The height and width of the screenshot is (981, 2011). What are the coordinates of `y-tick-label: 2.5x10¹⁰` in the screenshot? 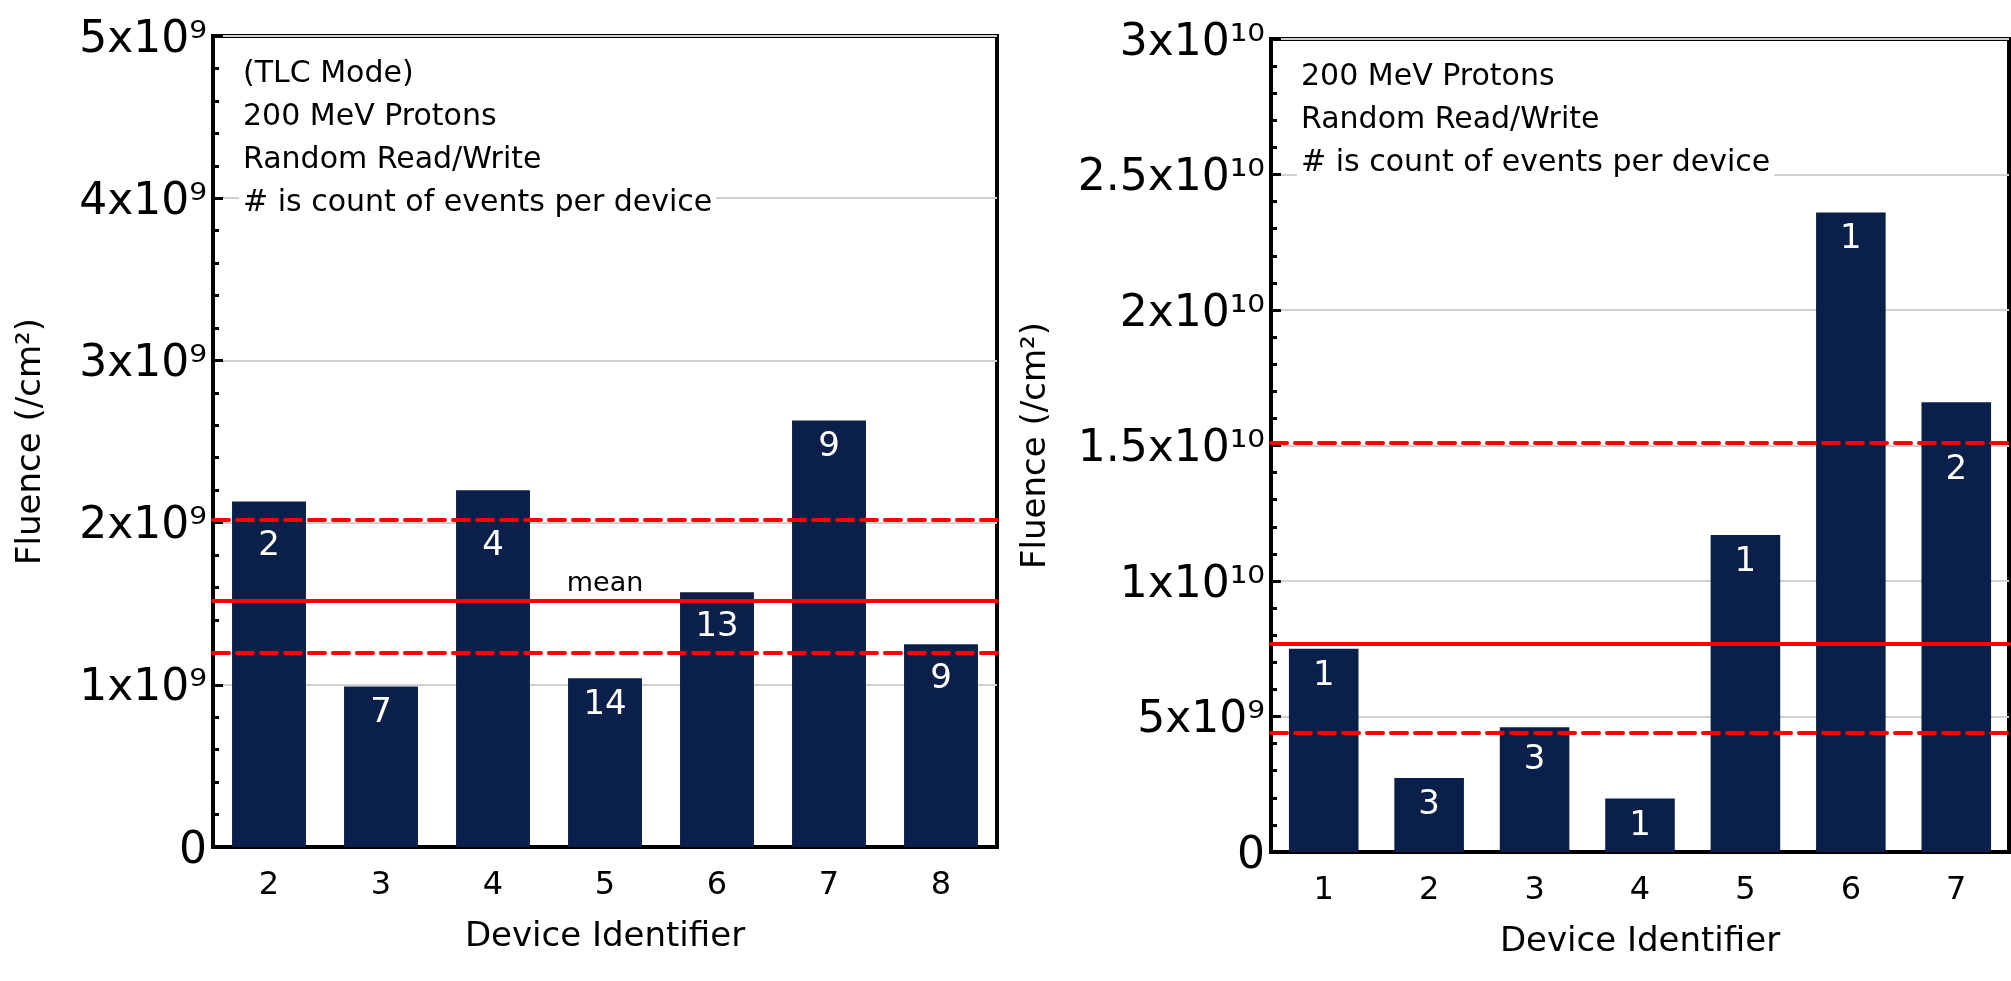 It's located at (1171, 174).